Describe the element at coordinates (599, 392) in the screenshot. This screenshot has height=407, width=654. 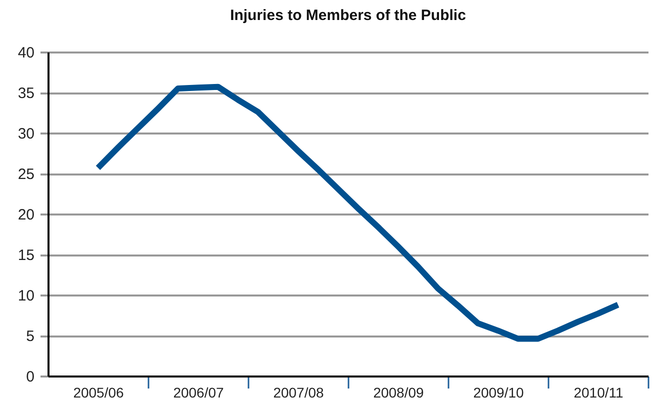
I see `x-tick-label: 2010/11` at that location.